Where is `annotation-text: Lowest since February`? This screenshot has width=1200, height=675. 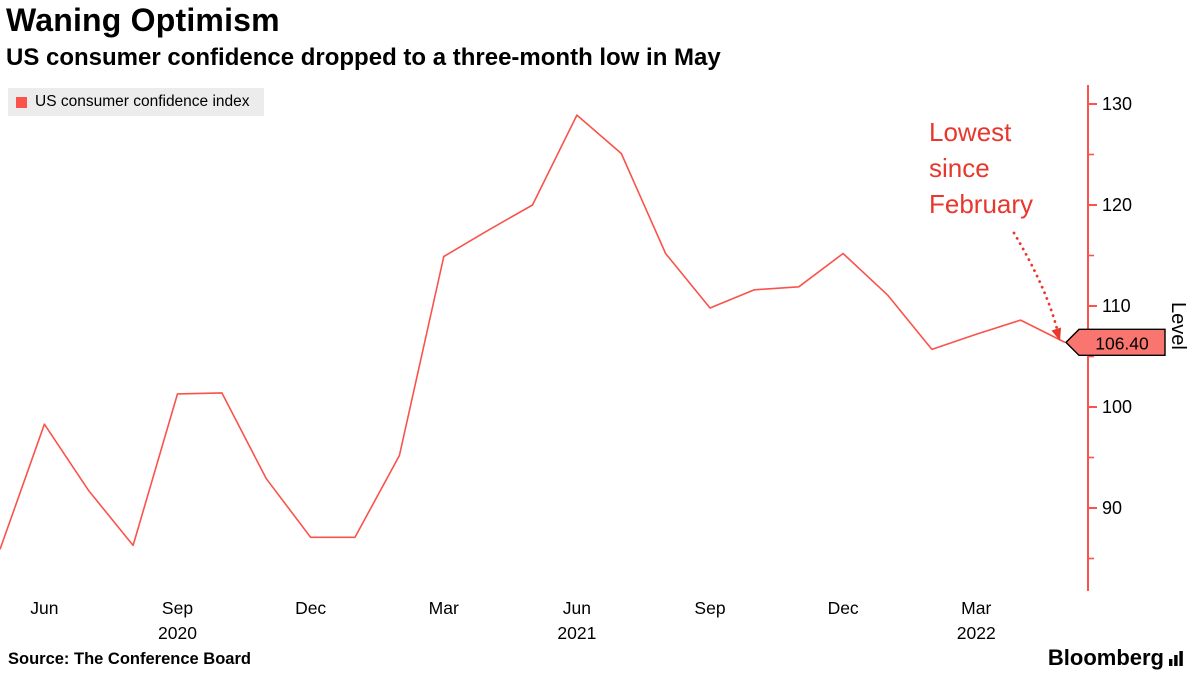
annotation-text: Lowest since February is located at coordinates (981, 168).